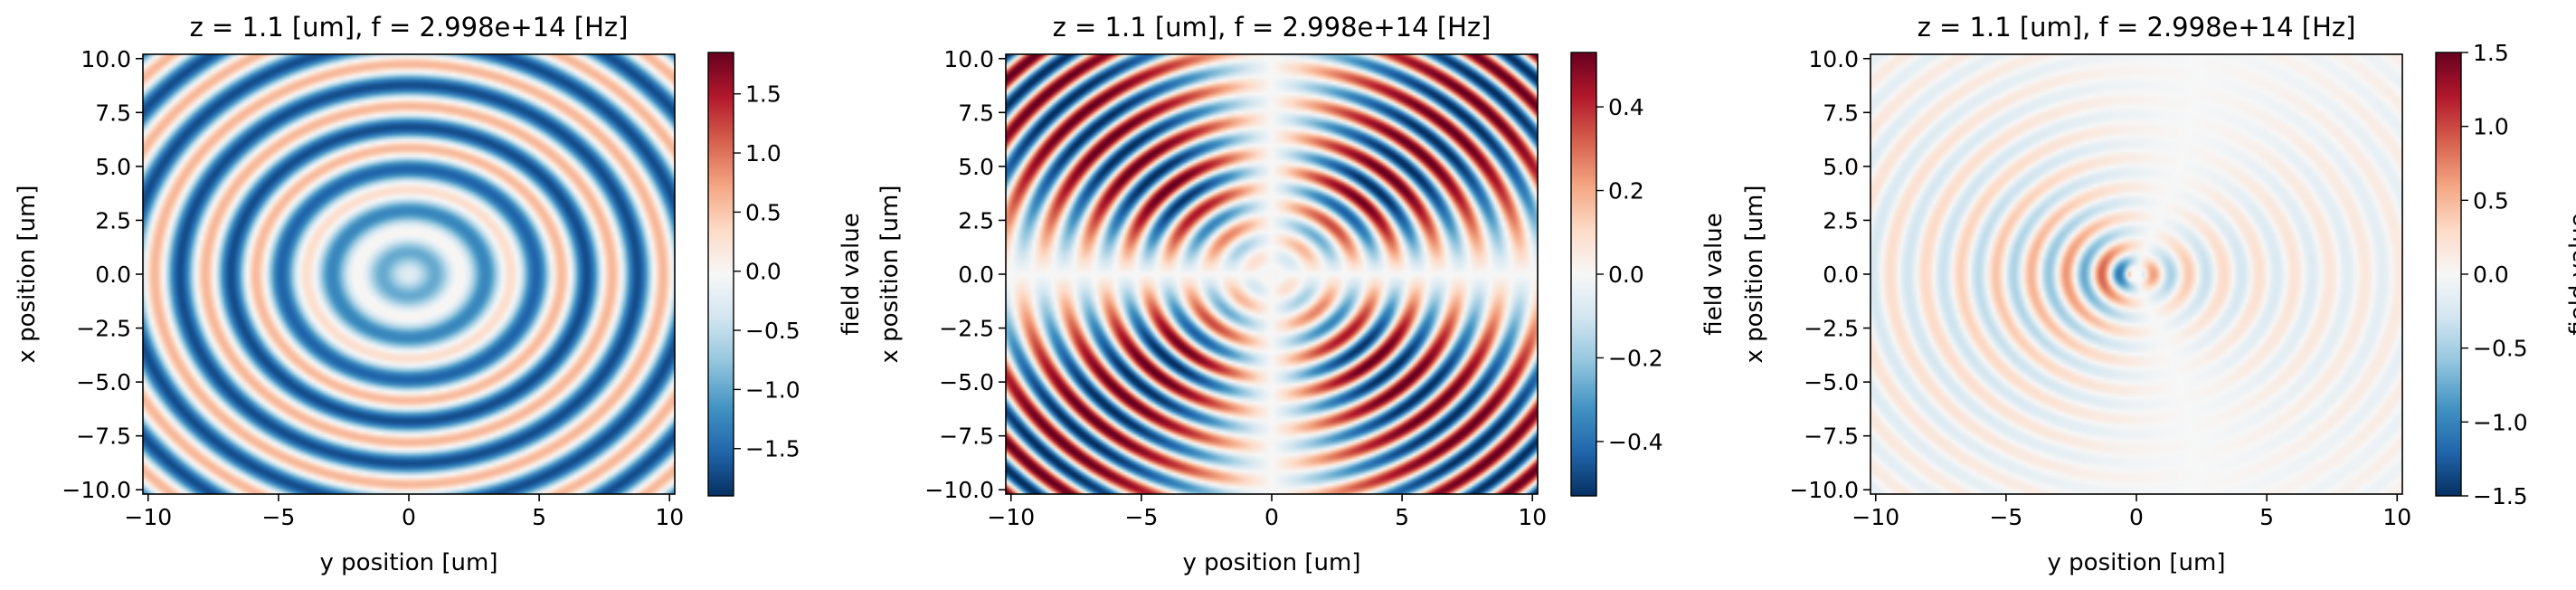  What do you see at coordinates (1626, 107) in the screenshot?
I see `colorbar-tick-label: 0.4` at bounding box center [1626, 107].